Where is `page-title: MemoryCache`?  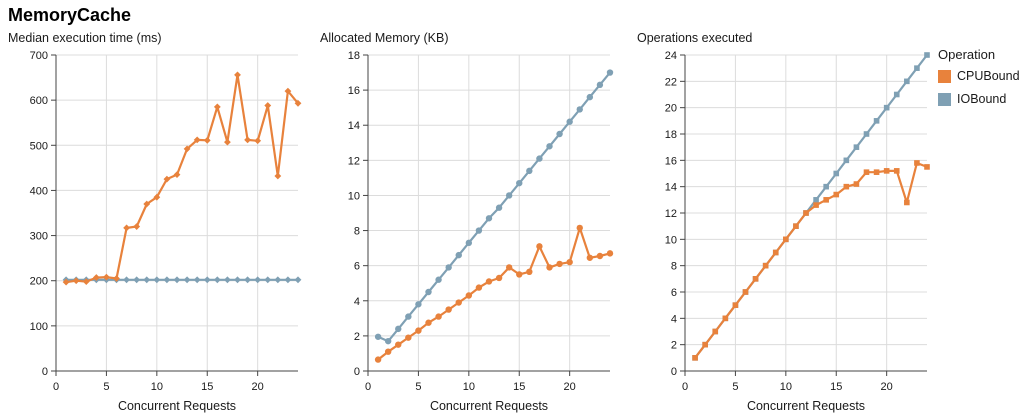 page-title: MemoryCache is located at coordinates (70, 15).